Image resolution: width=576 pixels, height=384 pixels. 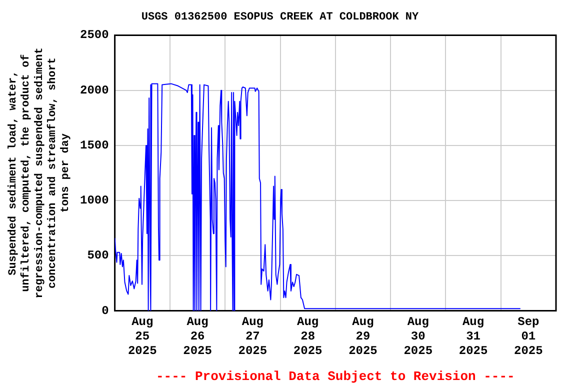 I want to click on text: ---- Provisional Data Subject to Revision ----, so click(x=335, y=376).